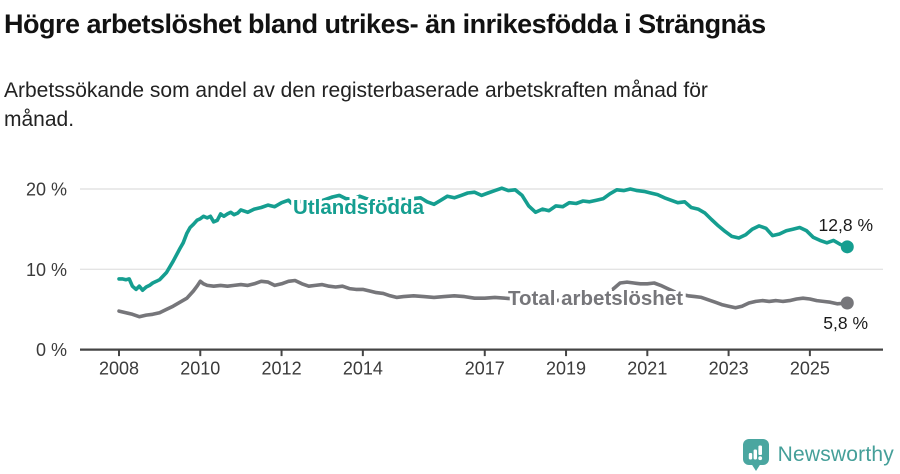  What do you see at coordinates (46, 189) in the screenshot?
I see `y-tick-label: 20 %` at bounding box center [46, 189].